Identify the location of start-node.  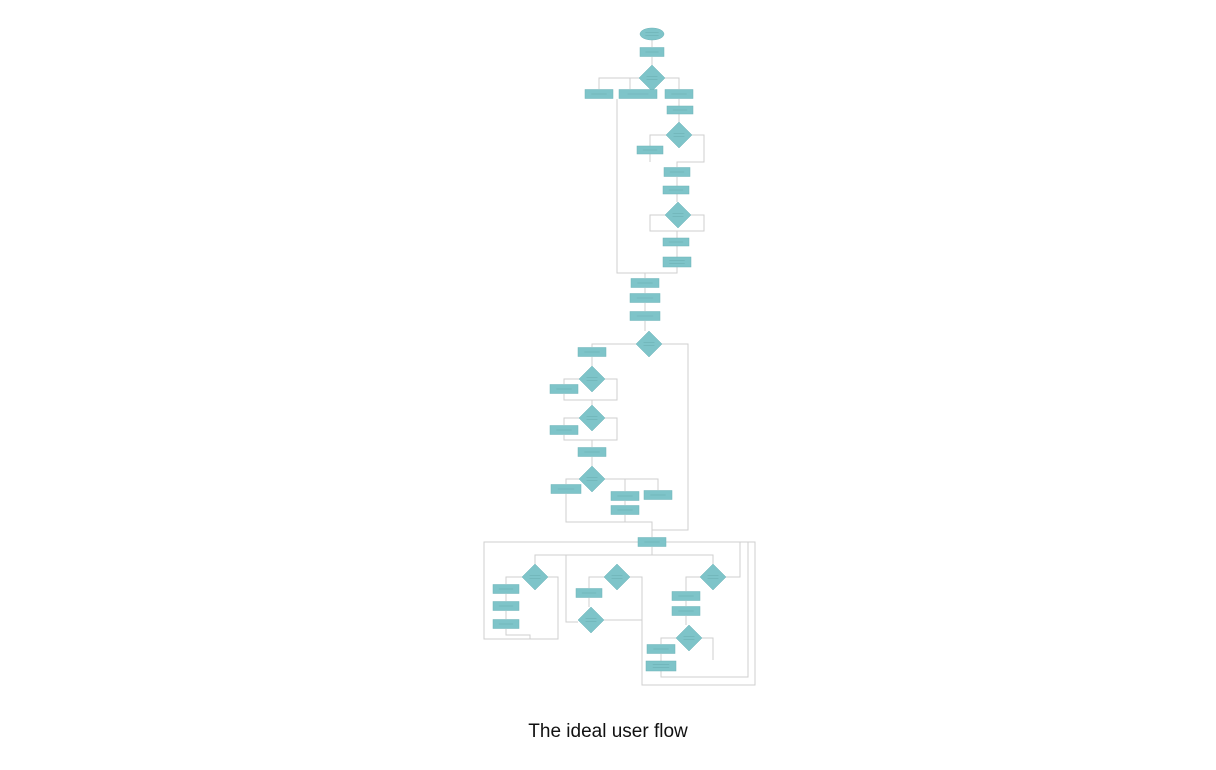
(652, 34).